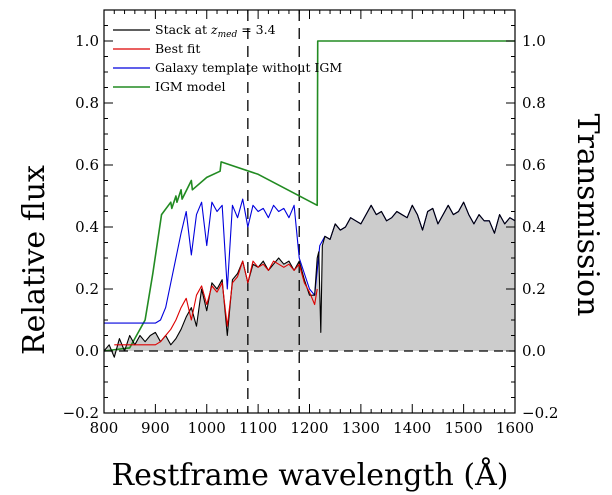  What do you see at coordinates (87, 289) in the screenshot?
I see `y-tick-label: 0.2` at bounding box center [87, 289].